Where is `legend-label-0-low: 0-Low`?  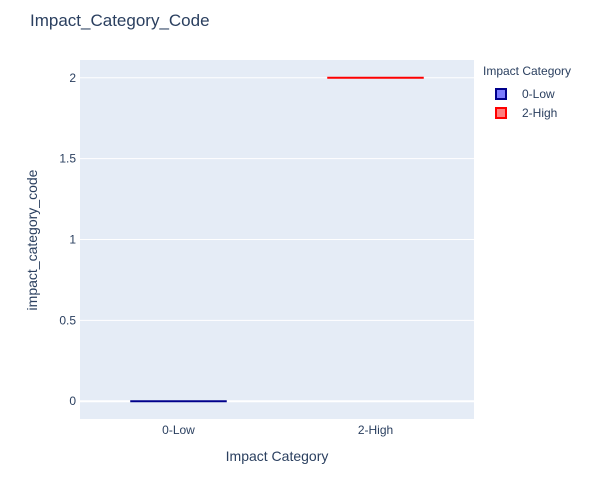 legend-label-0-low: 0-Low is located at coordinates (538, 93).